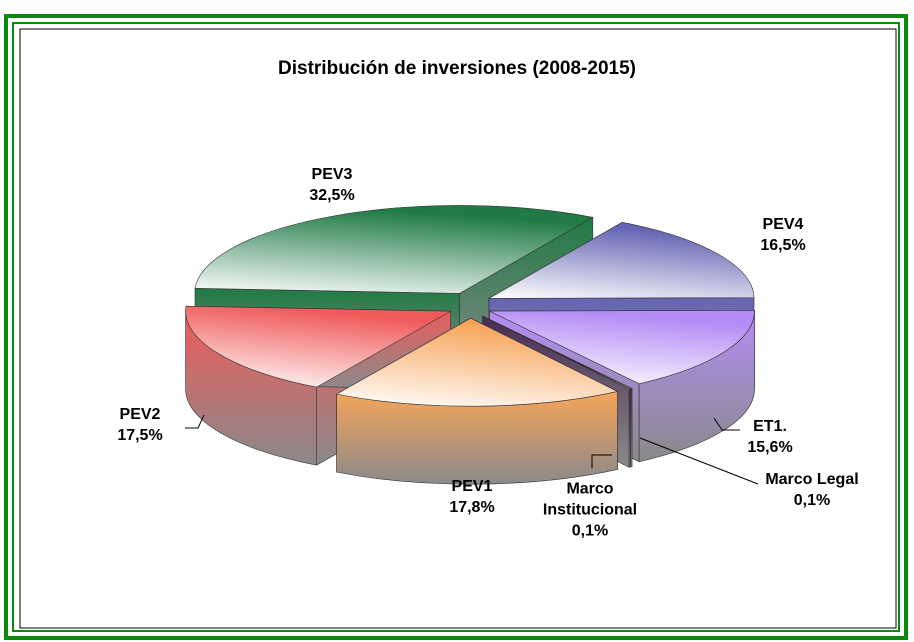  I want to click on label-name: Marco Institucional, so click(590, 499).